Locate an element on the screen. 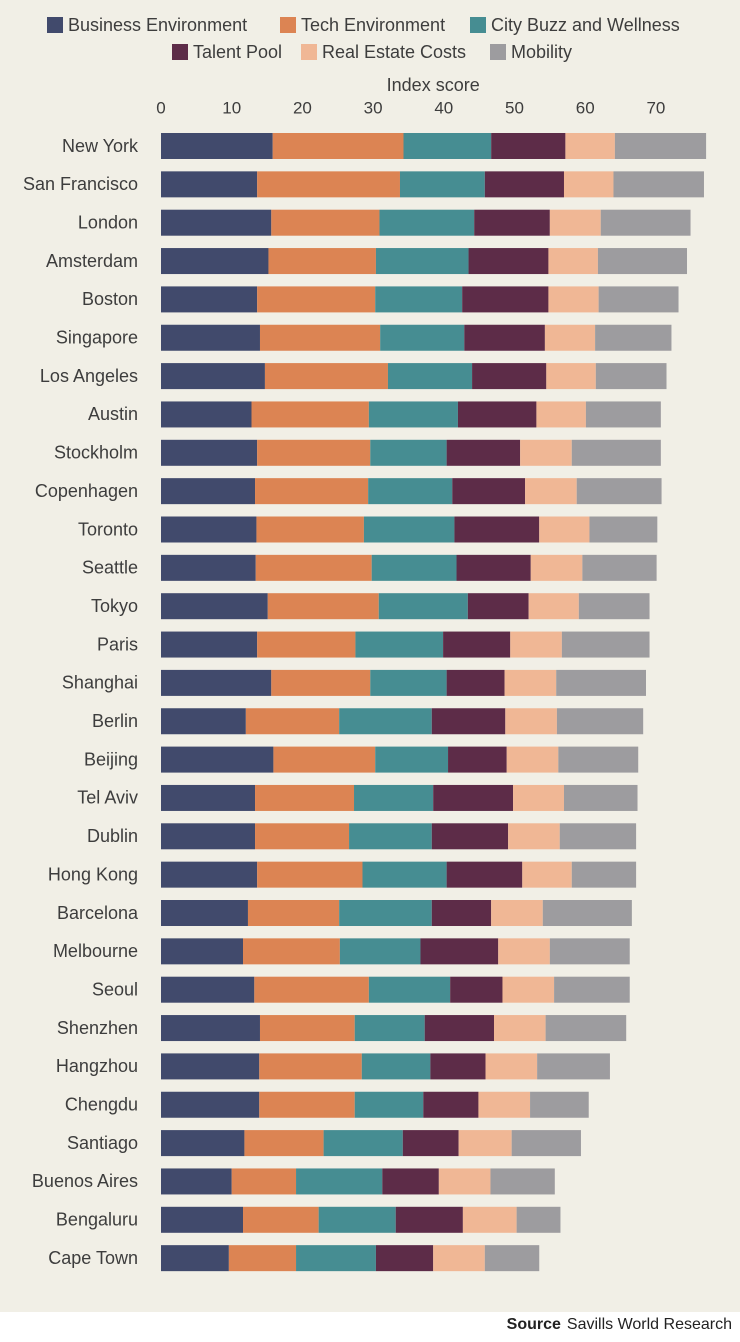 This screenshot has width=740, height=1342. category-label: Beijing is located at coordinates (111, 759).